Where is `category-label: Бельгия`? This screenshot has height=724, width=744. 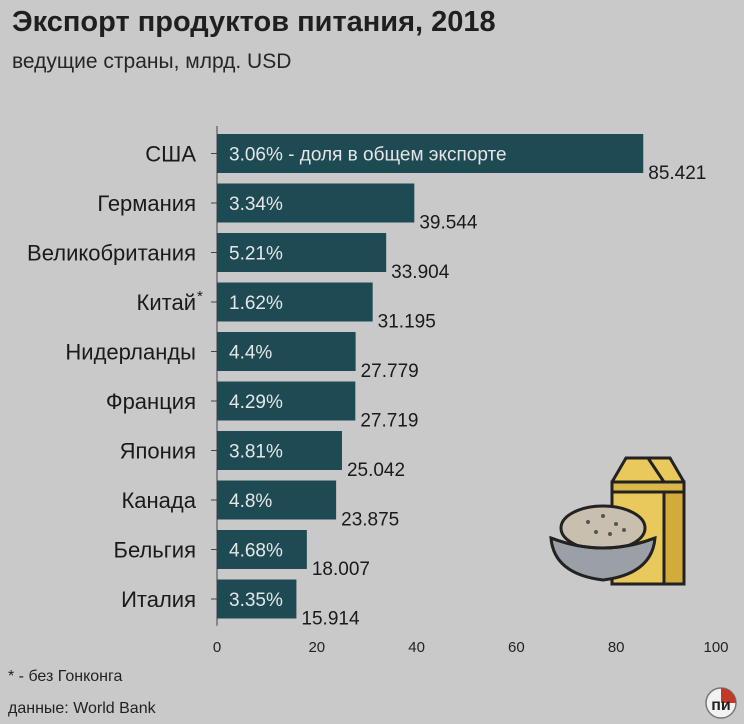
category-label: Бельгия is located at coordinates (155, 550).